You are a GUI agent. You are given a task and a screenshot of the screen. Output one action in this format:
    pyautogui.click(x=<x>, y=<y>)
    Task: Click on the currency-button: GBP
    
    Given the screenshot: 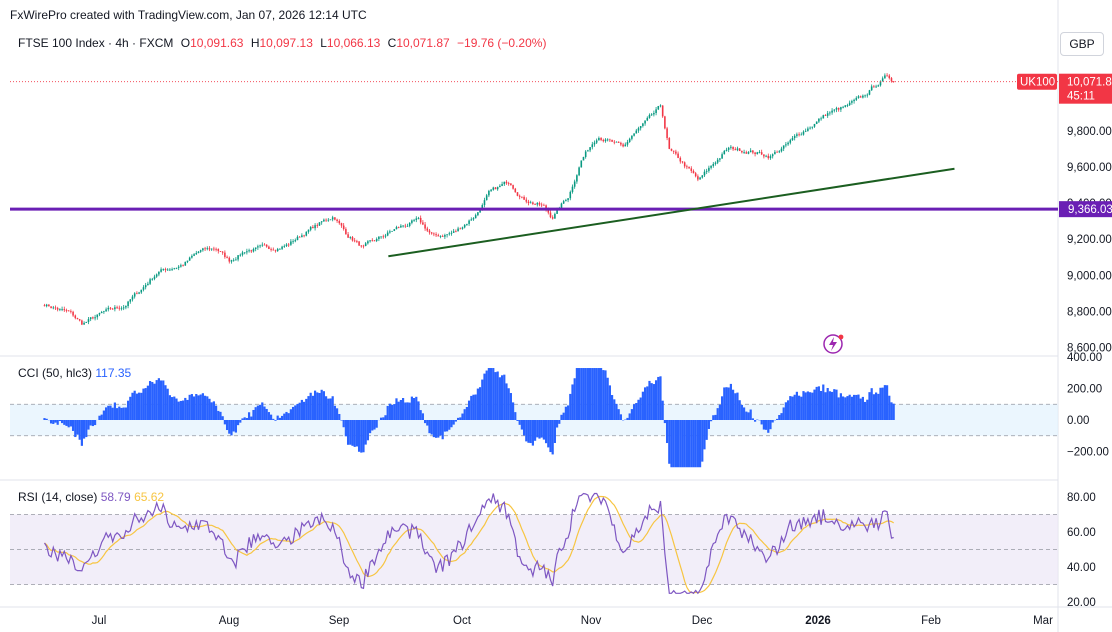 What is the action you would take?
    pyautogui.click(x=1082, y=44)
    